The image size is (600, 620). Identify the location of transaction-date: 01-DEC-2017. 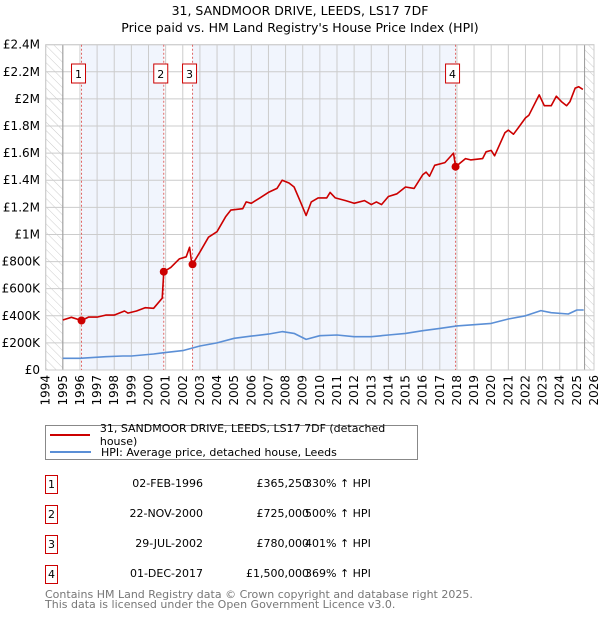
(166, 573).